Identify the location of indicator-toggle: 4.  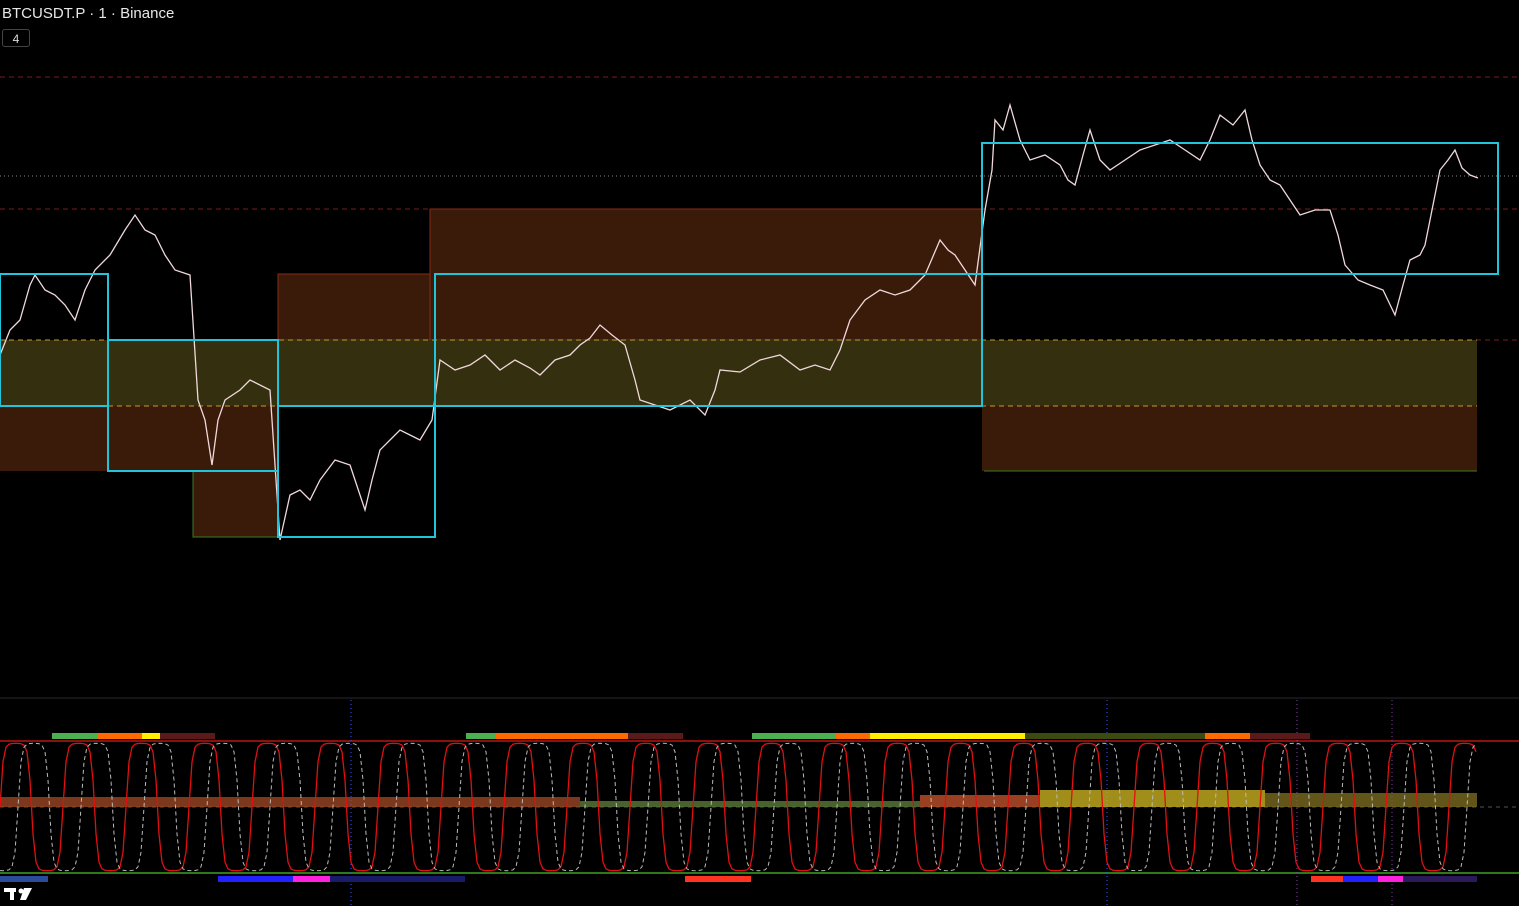
(16, 38).